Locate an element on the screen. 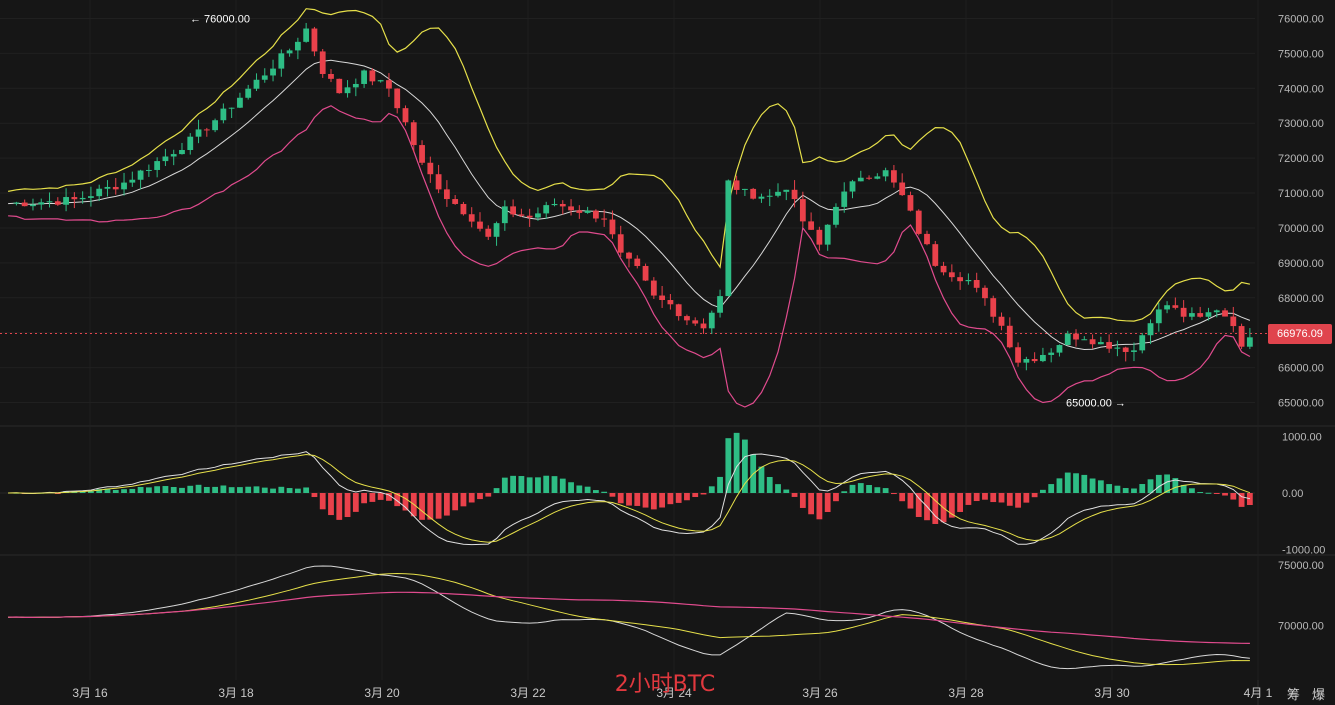  price-tick-label: 74000.00 is located at coordinates (1301, 89).